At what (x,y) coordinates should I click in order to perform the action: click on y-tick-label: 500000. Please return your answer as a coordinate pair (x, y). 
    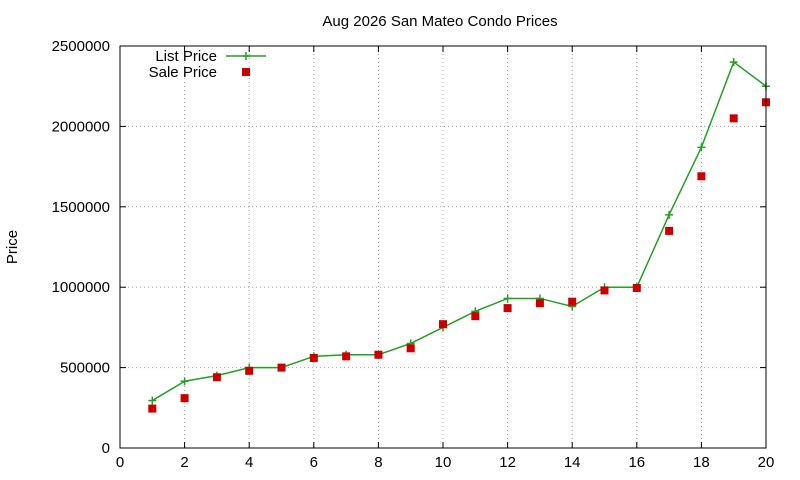
    Looking at the image, I should click on (85, 368).